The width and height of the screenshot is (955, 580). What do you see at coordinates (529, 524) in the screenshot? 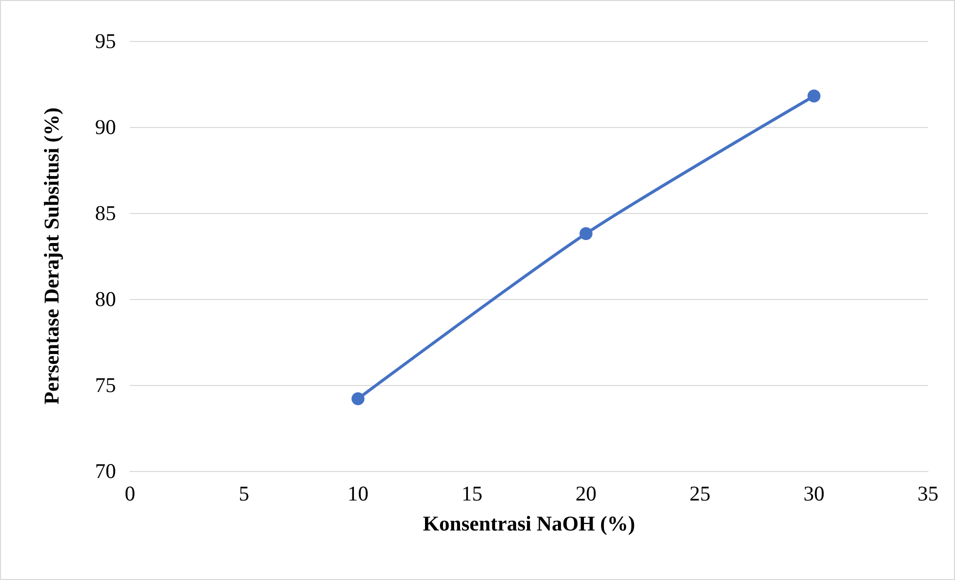
I see `x-axis-title: Konsentrasi NaOH (%)` at bounding box center [529, 524].